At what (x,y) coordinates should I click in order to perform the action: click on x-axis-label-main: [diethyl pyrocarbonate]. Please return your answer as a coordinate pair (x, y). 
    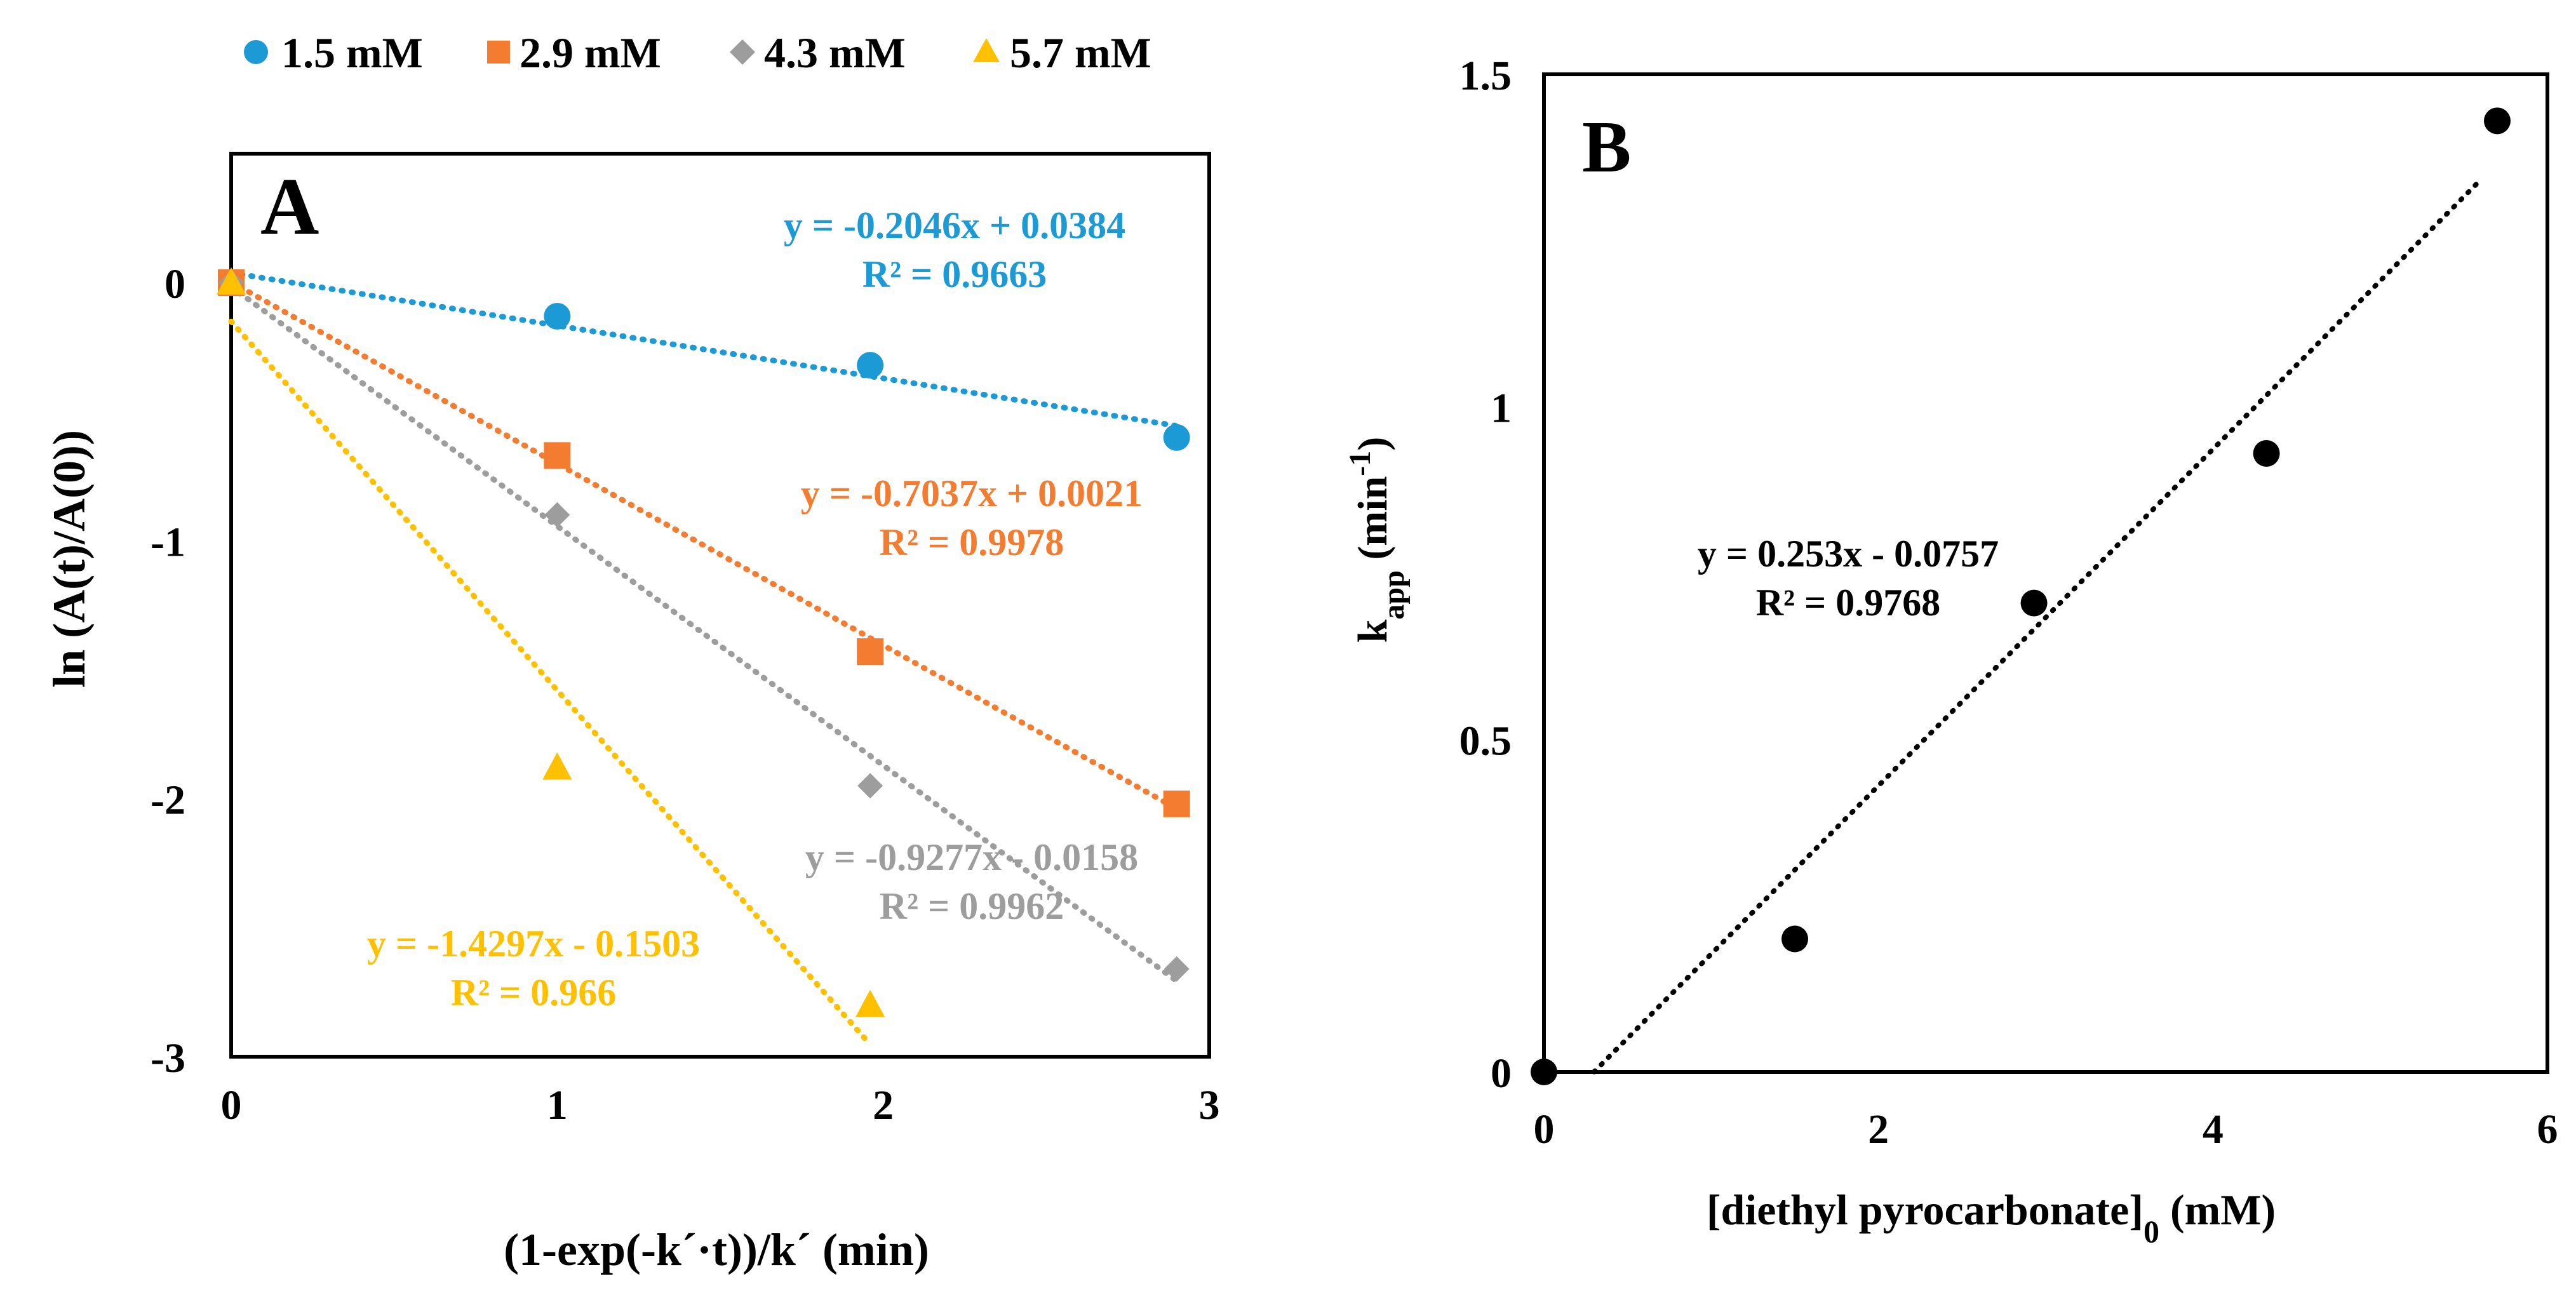
    Looking at the image, I should click on (1925, 1210).